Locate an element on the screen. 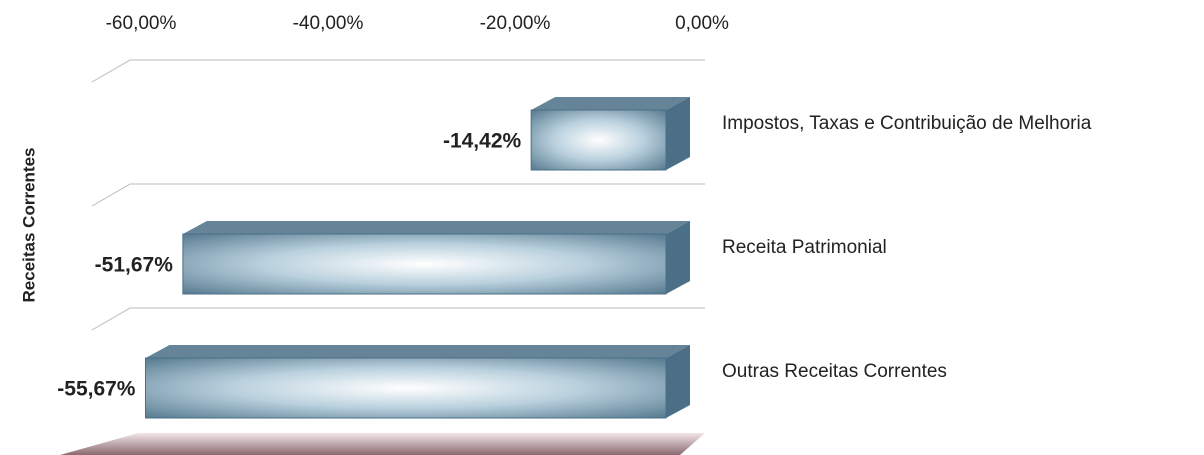  x-tick-label: -60,00% is located at coordinates (141, 23).